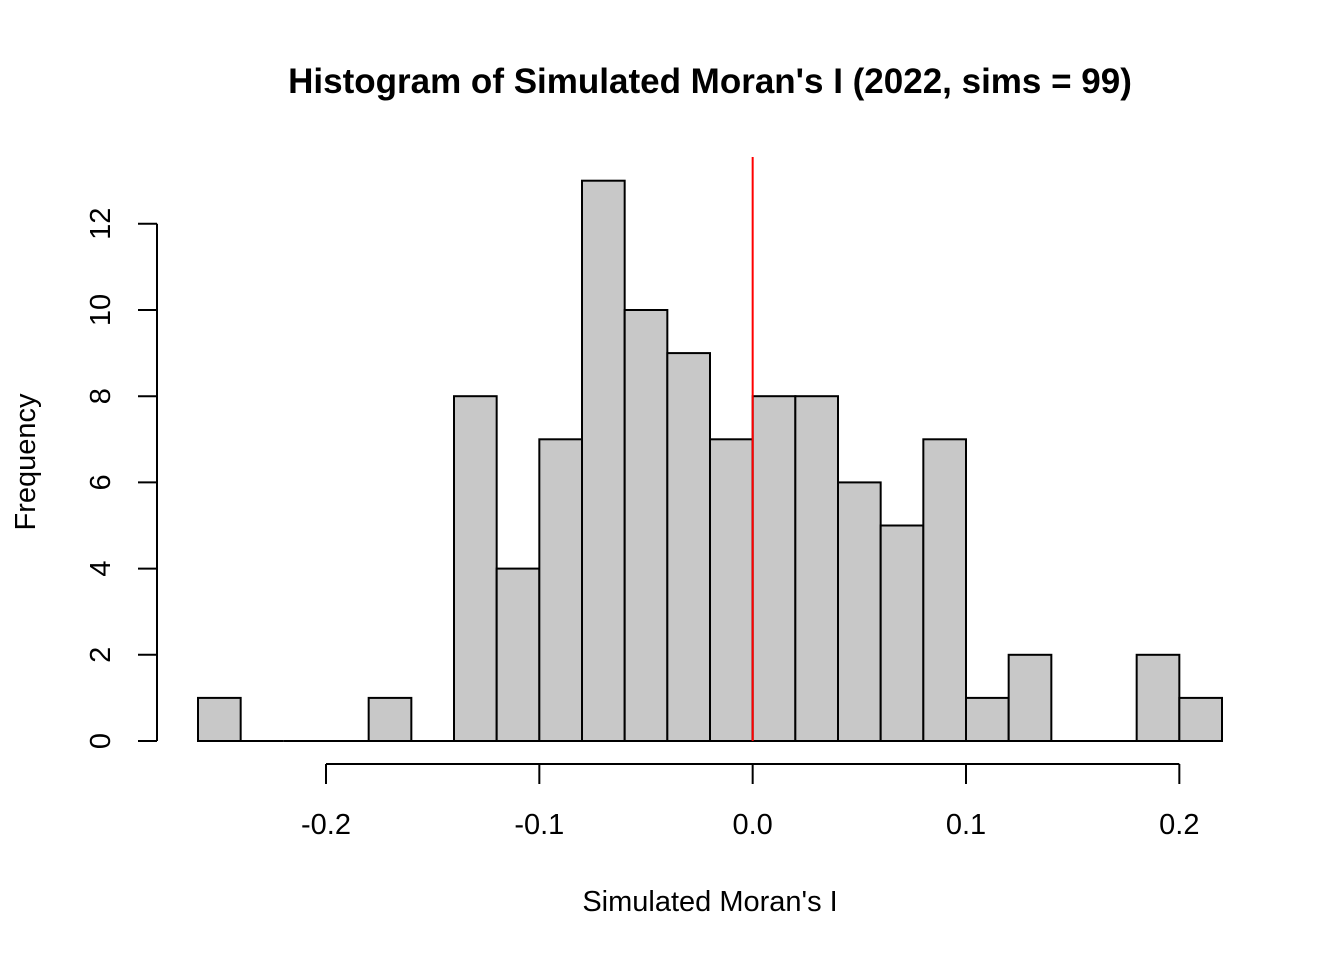  I want to click on x-tick-label: 0.2, so click(1179, 825).